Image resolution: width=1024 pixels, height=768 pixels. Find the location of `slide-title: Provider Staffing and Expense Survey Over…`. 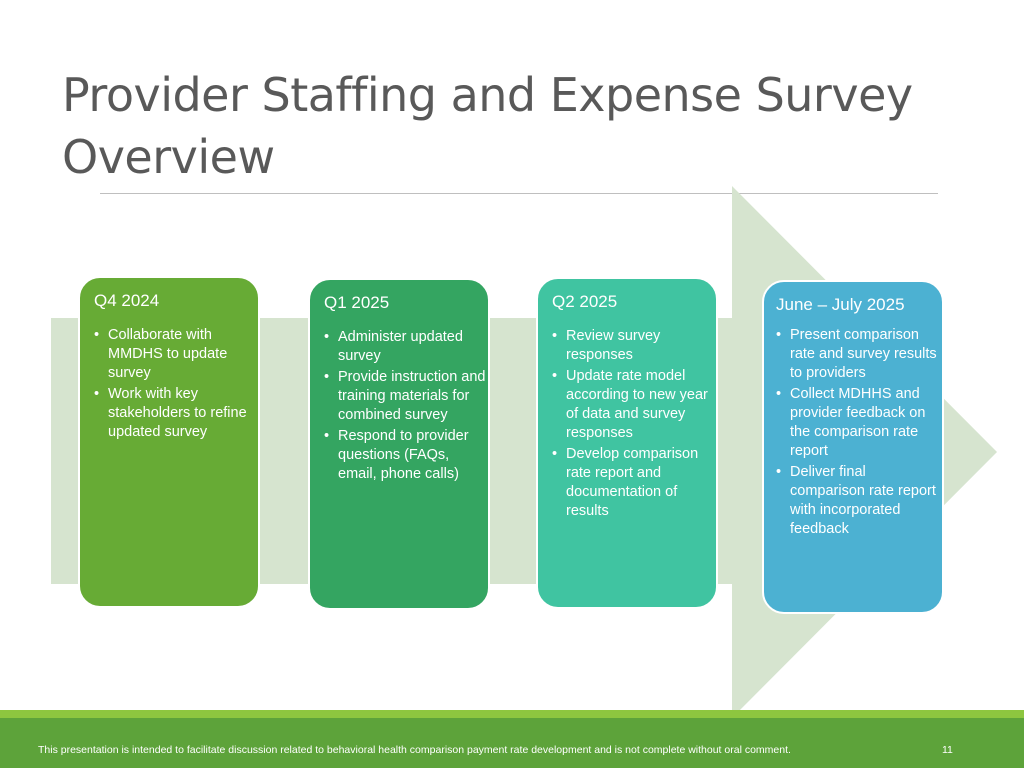

slide-title: Provider Staffing and Expense Survey Over… is located at coordinates (512, 126).